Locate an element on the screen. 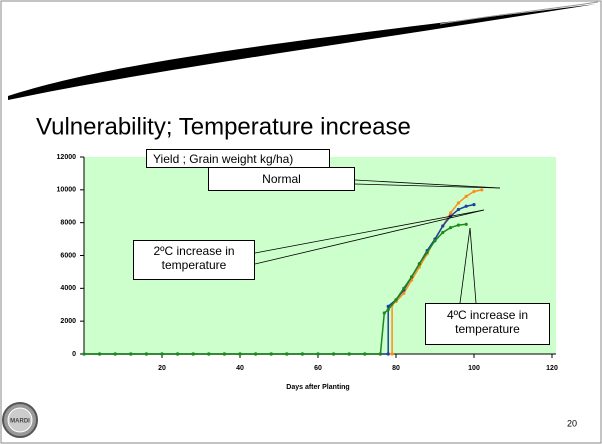 This screenshot has height=444, width=602. x-axis-label: Days after Planting is located at coordinates (317, 387).